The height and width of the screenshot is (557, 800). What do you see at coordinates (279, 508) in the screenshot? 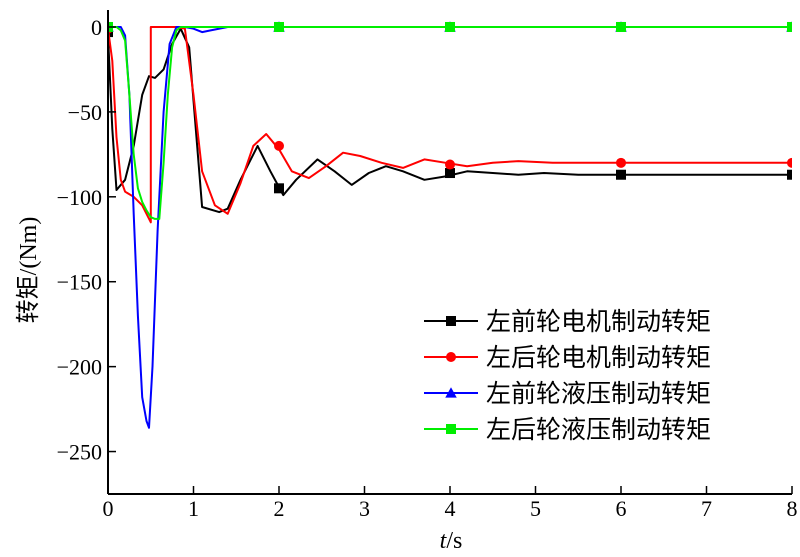
I see `x-tick-label: 2` at bounding box center [279, 508].